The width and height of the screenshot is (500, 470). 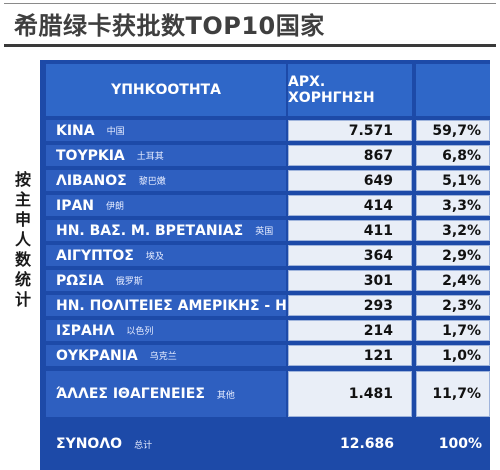 I want to click on count-cell: 293, so click(x=350, y=305).